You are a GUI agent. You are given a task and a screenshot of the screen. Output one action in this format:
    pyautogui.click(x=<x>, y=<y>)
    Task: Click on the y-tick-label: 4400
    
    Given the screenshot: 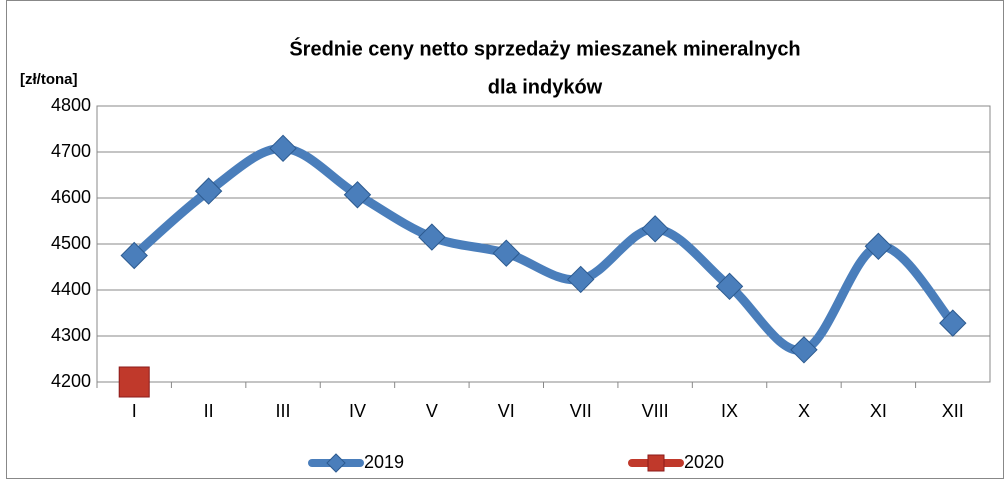 What is the action you would take?
    pyautogui.click(x=71, y=289)
    